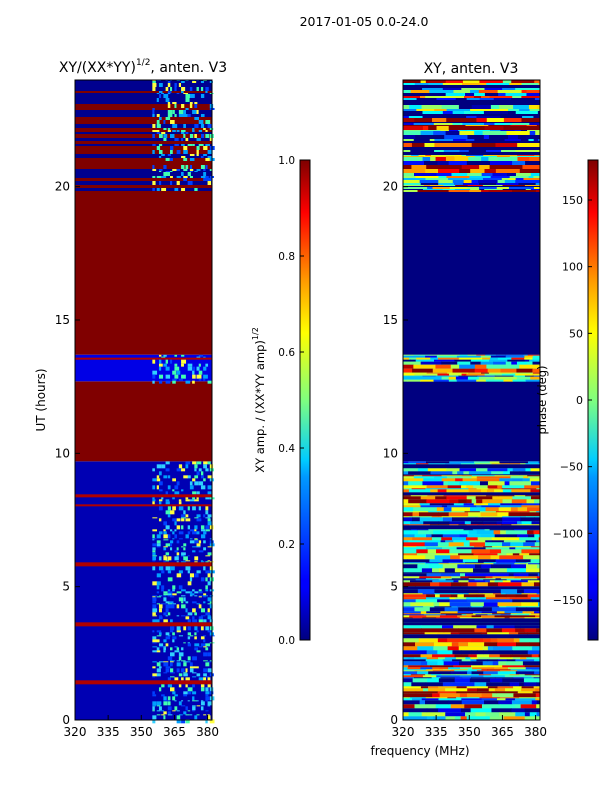  What do you see at coordinates (471, 273) in the screenshot?
I see `phase-band` at bounding box center [471, 273].